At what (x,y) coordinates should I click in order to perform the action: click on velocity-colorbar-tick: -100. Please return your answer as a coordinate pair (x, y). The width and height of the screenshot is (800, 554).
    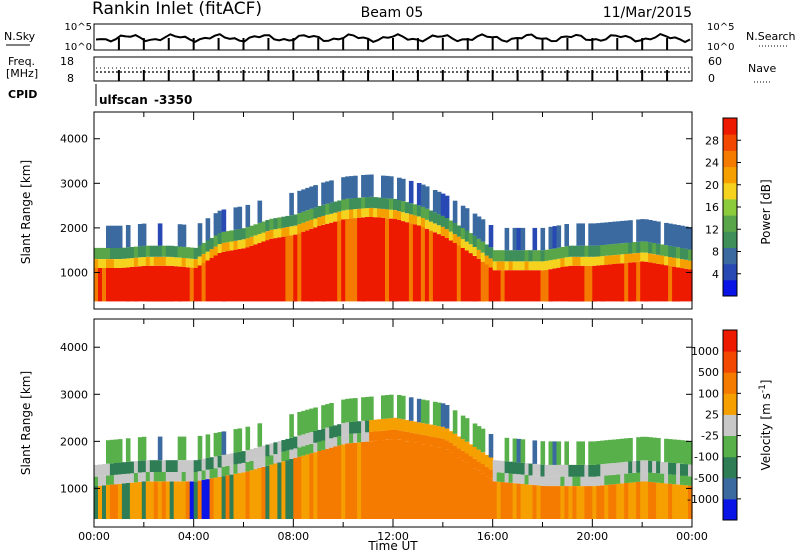
    Looking at the image, I should click on (706, 457).